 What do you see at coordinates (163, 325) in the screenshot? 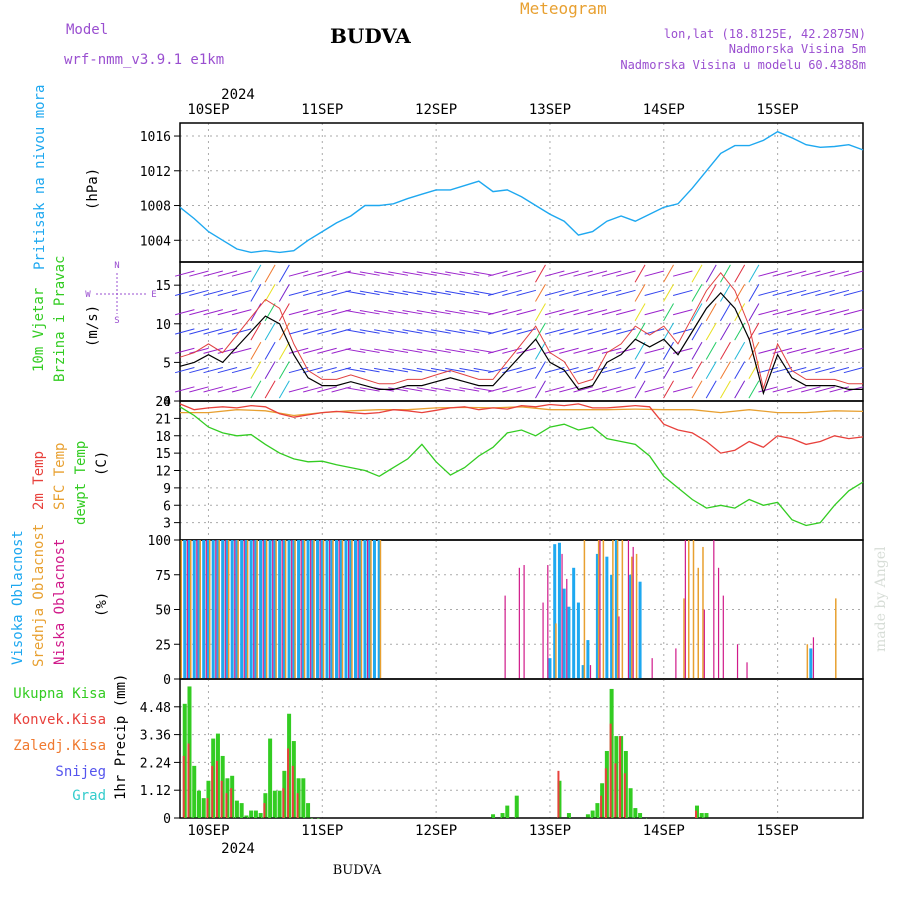
I see `y-tick-label: 10` at bounding box center [163, 325].